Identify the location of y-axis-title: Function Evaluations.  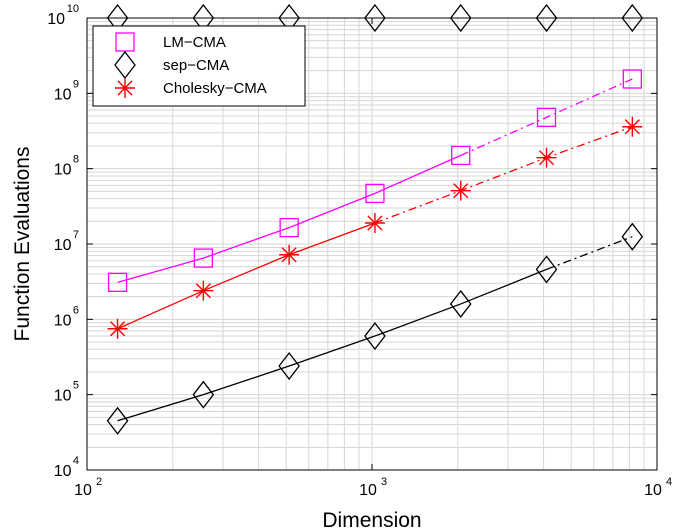
(22, 244).